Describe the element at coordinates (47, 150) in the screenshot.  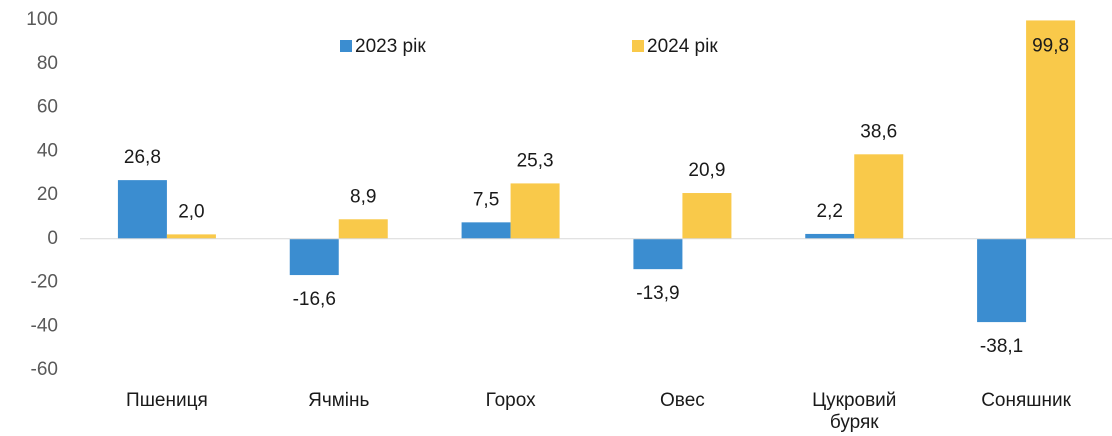
I see `y-tick-label: 40` at that location.